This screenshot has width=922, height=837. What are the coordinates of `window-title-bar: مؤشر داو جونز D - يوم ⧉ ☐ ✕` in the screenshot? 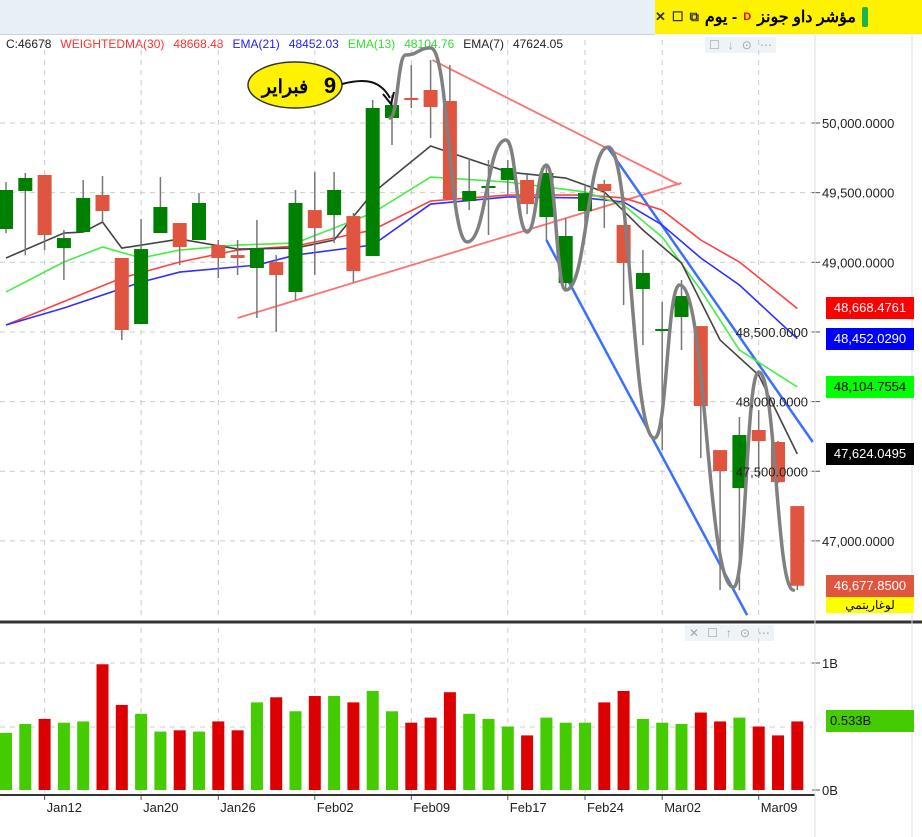 It's located at (788, 17).